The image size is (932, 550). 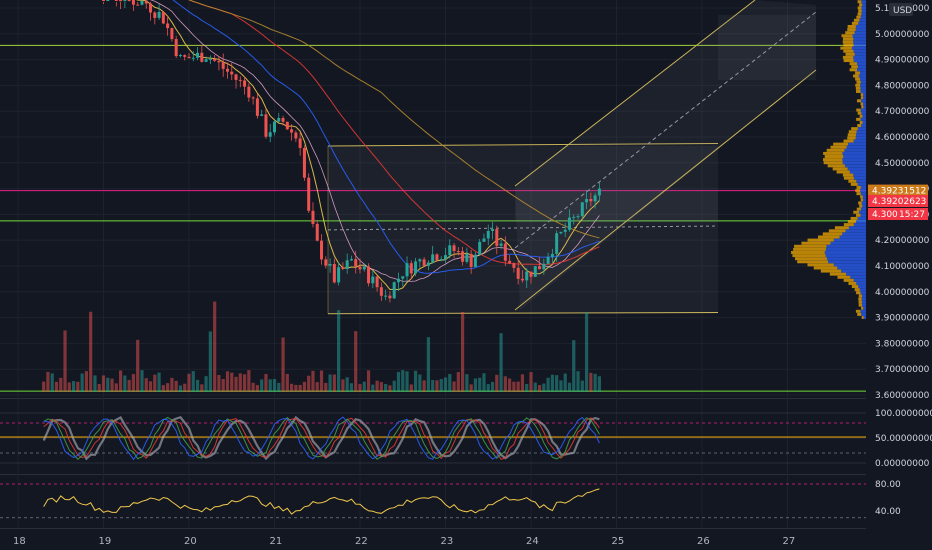 I want to click on time-axis: 18 19 20 21 22 23 24 25 26 27, so click(x=404, y=541).